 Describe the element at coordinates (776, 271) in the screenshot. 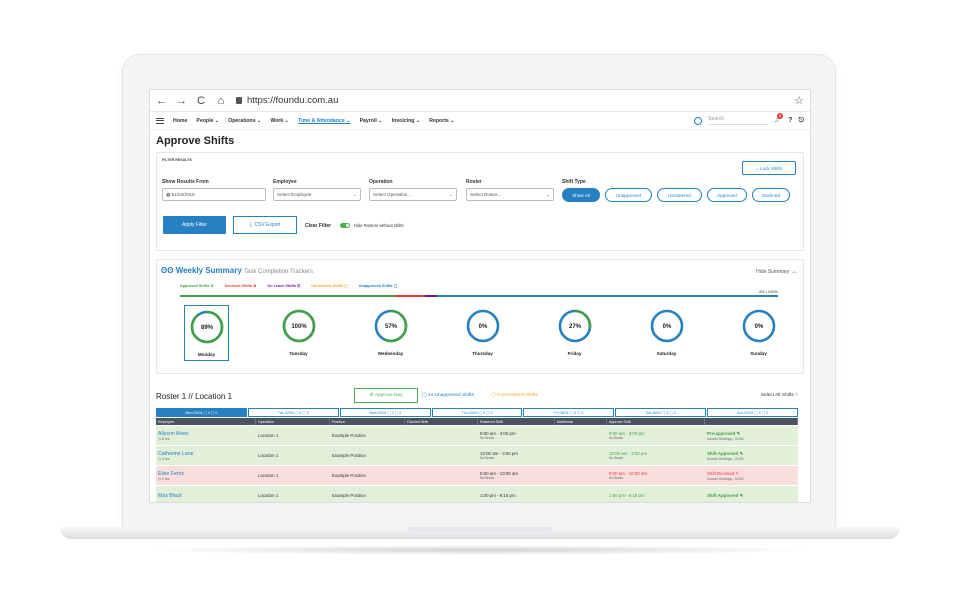

I see `hide-summary-button: Hide Summary ︿` at that location.